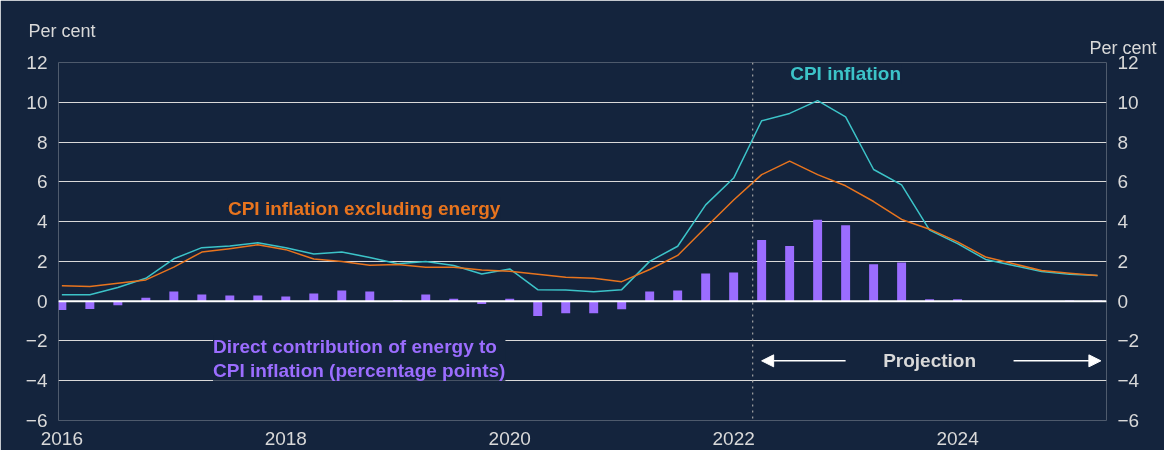  Describe the element at coordinates (1128, 102) in the screenshot. I see `y2-tick-label: 10` at that location.